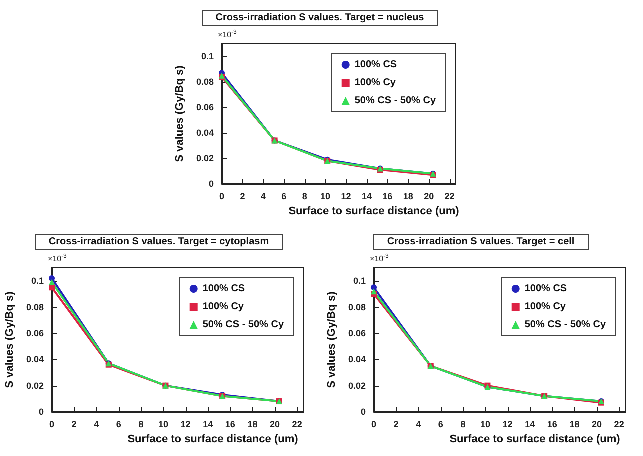 Image resolution: width=643 pixels, height=456 pixels. What do you see at coordinates (481, 242) in the screenshot?
I see `chart-title: Cross-irradiation S values. Target = cell` at bounding box center [481, 242].